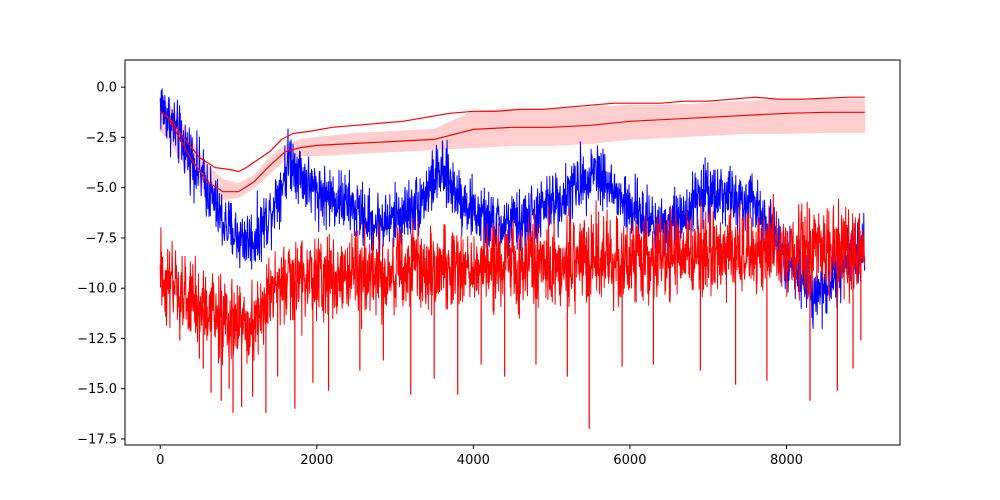  Describe the element at coordinates (101, 264) in the screenshot. I see `y-axis: 0.0 −2.5 −5.0 −7.5 −10.0 −12.5 −15.0 −17.5` at that location.